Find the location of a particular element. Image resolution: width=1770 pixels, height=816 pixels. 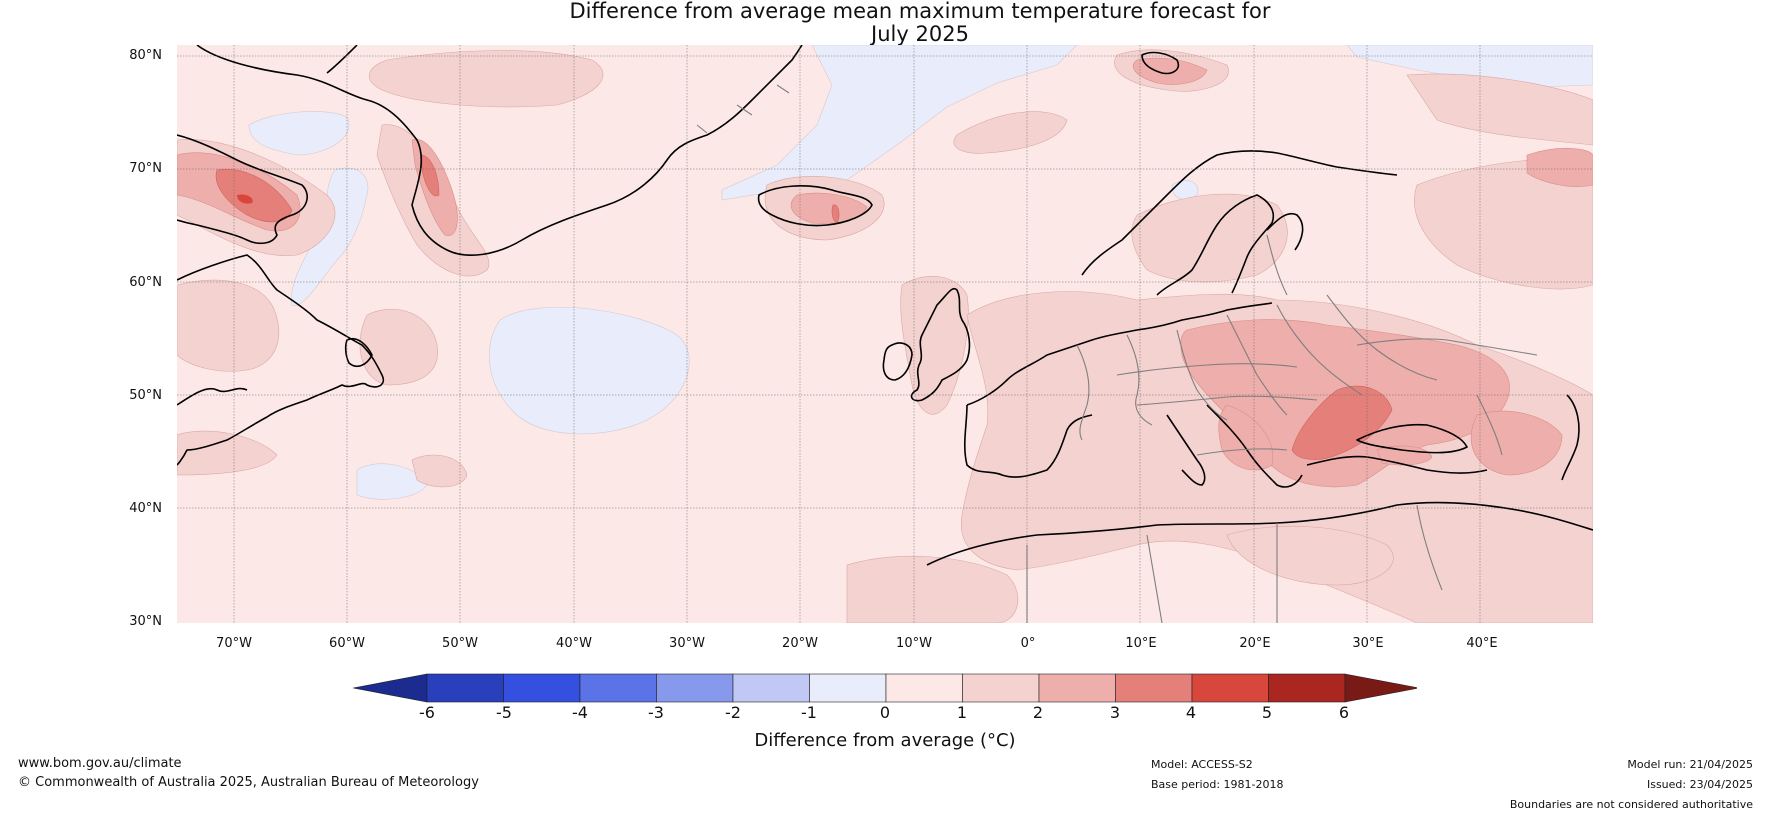

warm-region-north-africa-west is located at coordinates (932, 589).